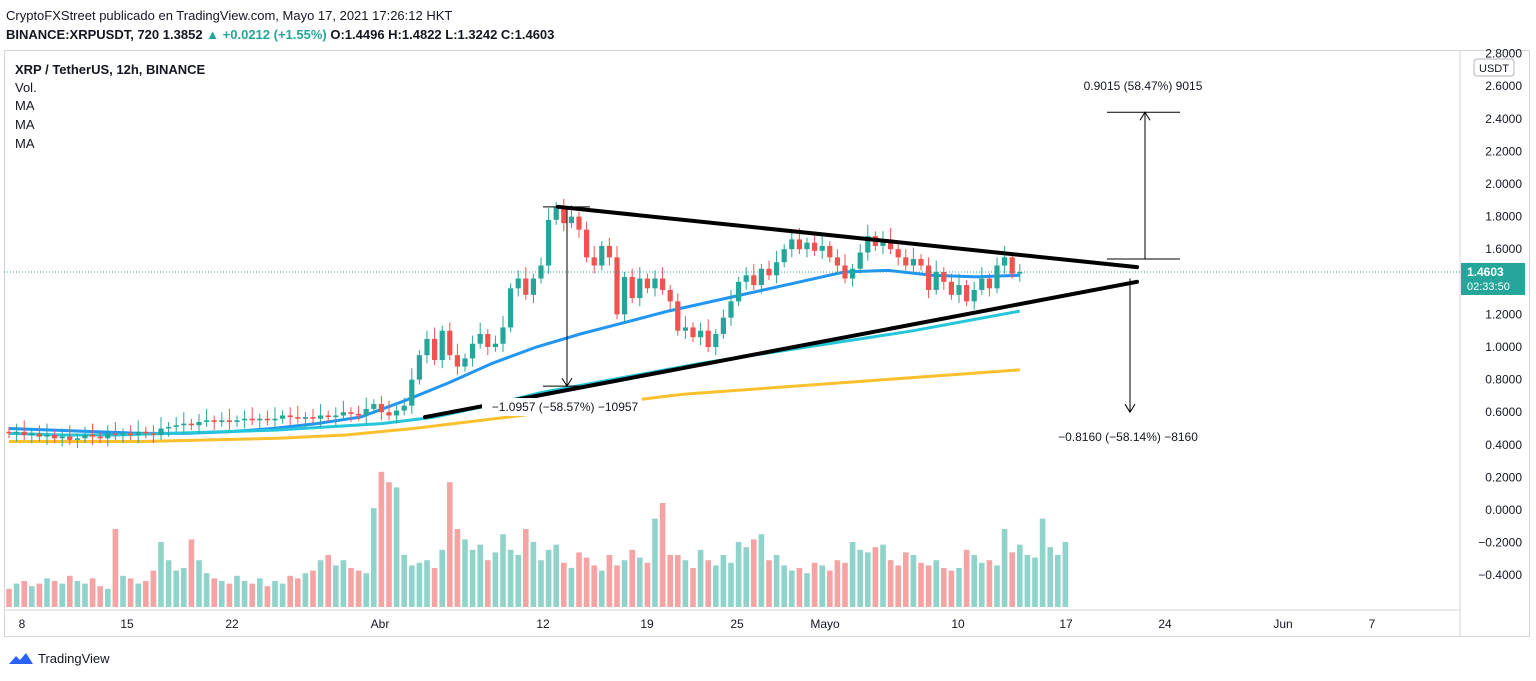 The width and height of the screenshot is (1536, 681). What do you see at coordinates (1503, 510) in the screenshot?
I see `price-tick-label: 0.0000` at bounding box center [1503, 510].